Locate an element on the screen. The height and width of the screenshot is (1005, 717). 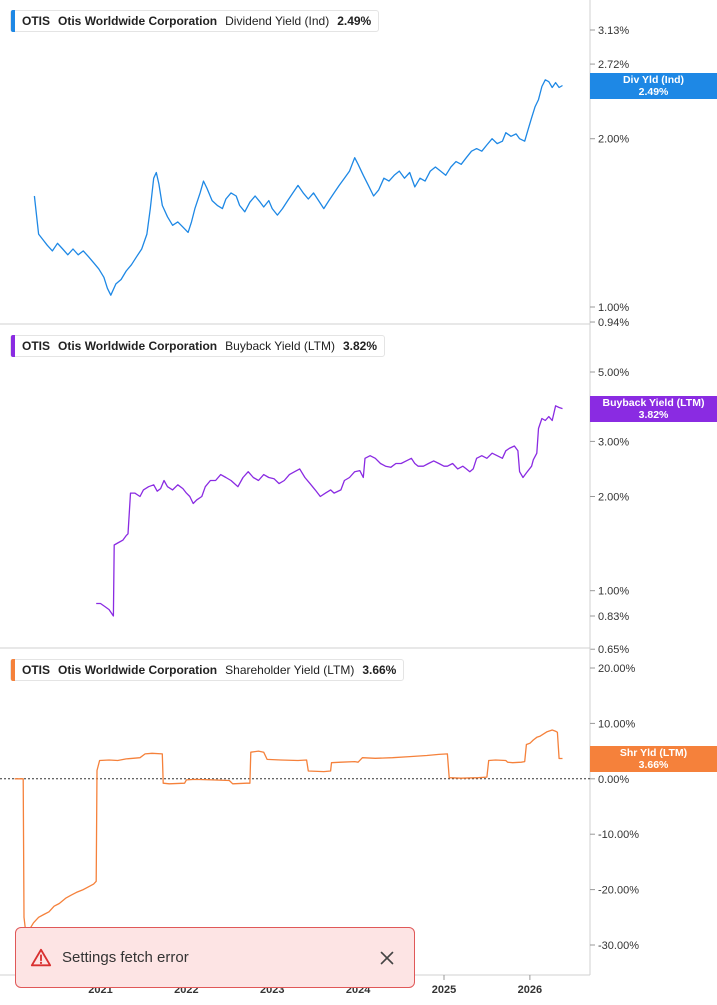
tag-label: Buyback Yield (LTM) is located at coordinates (653, 402).